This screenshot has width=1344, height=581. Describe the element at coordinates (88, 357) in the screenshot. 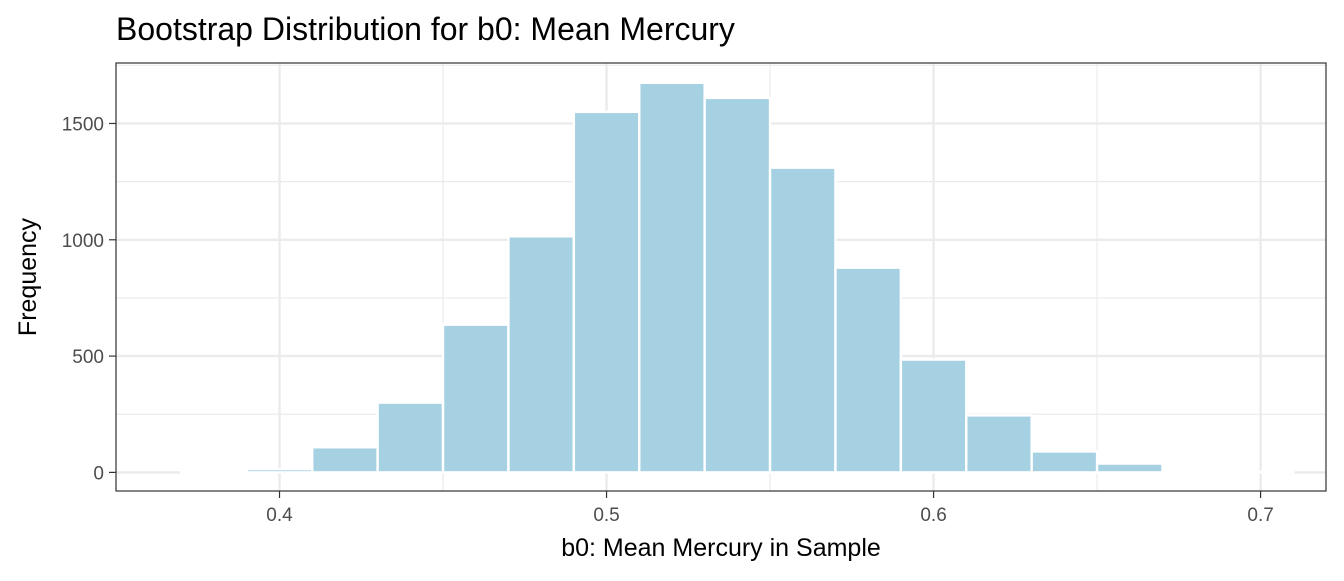

I see `y-tick-label: 500` at that location.